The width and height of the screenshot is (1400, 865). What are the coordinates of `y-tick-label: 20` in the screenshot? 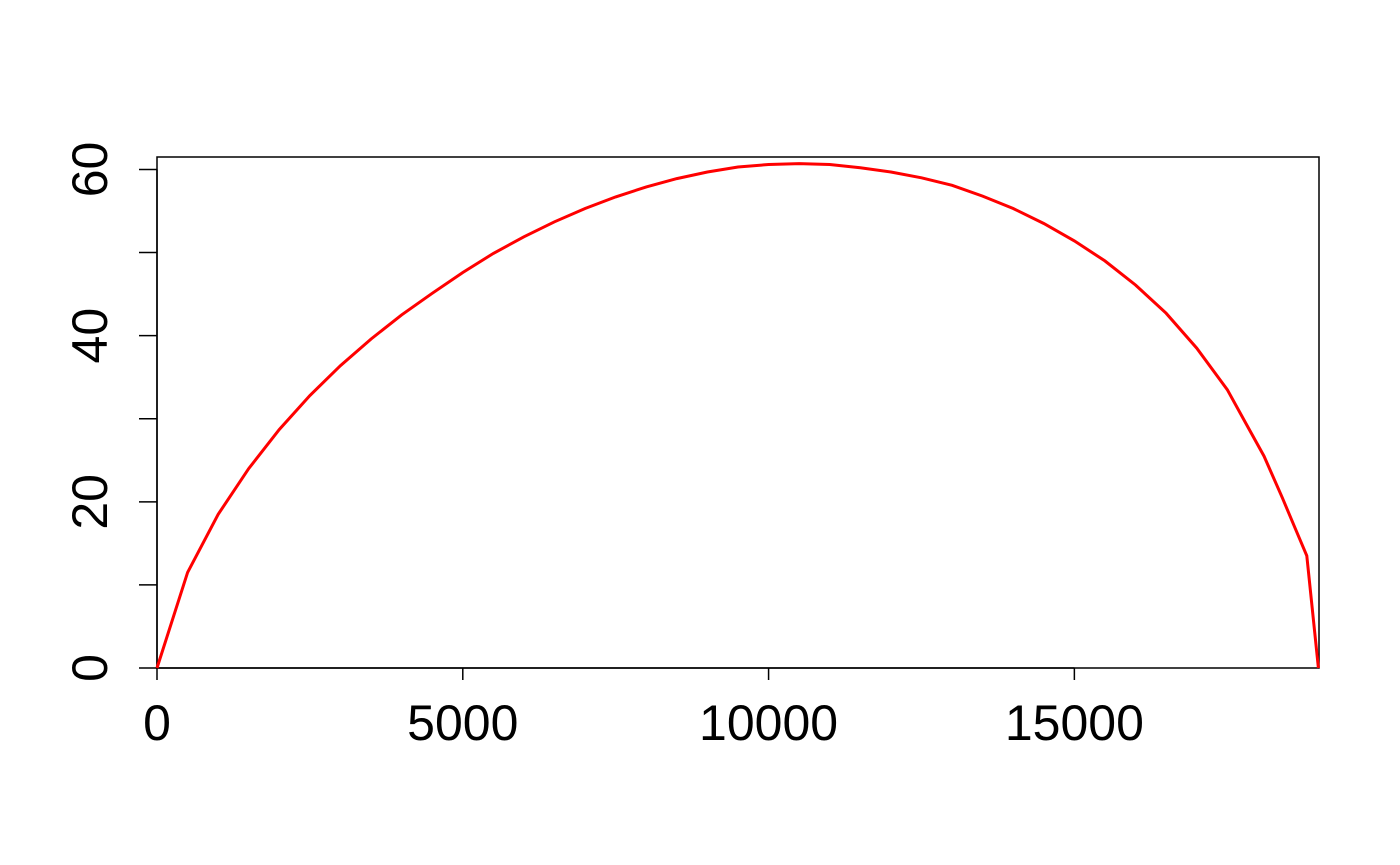 It's located at (90, 502).